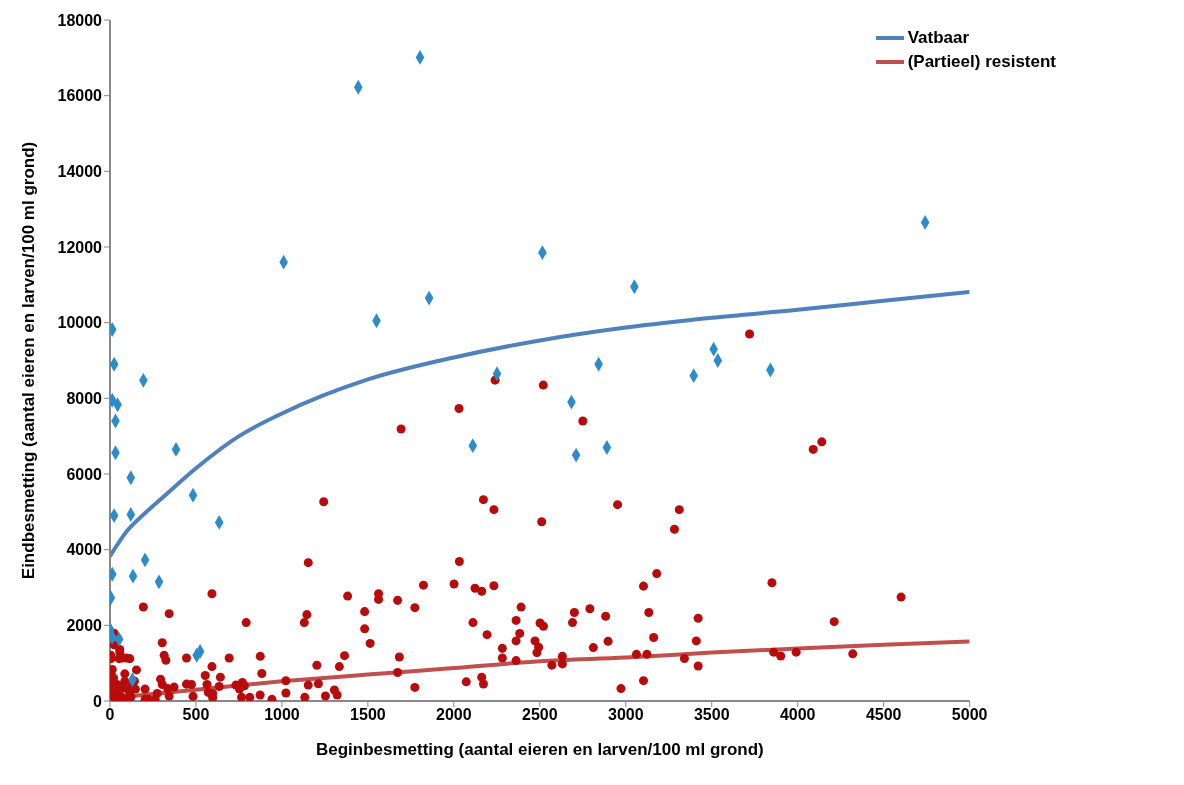  Describe the element at coordinates (80, 20) in the screenshot. I see `y-tick-label: 18000` at that location.